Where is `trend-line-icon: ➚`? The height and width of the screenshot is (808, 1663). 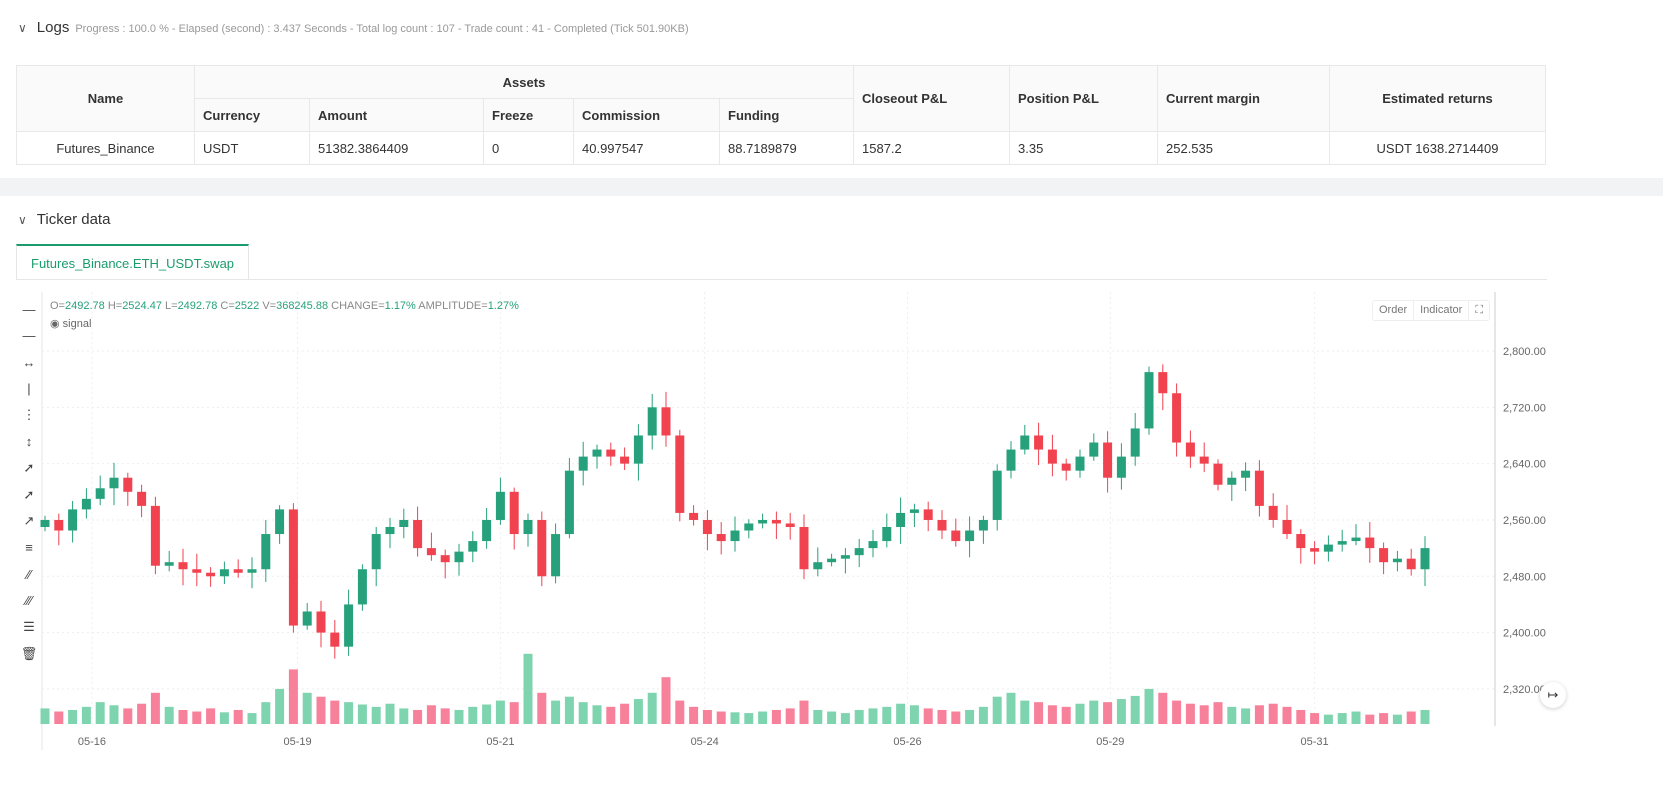
trend-line-icon: ➚ is located at coordinates (29, 468).